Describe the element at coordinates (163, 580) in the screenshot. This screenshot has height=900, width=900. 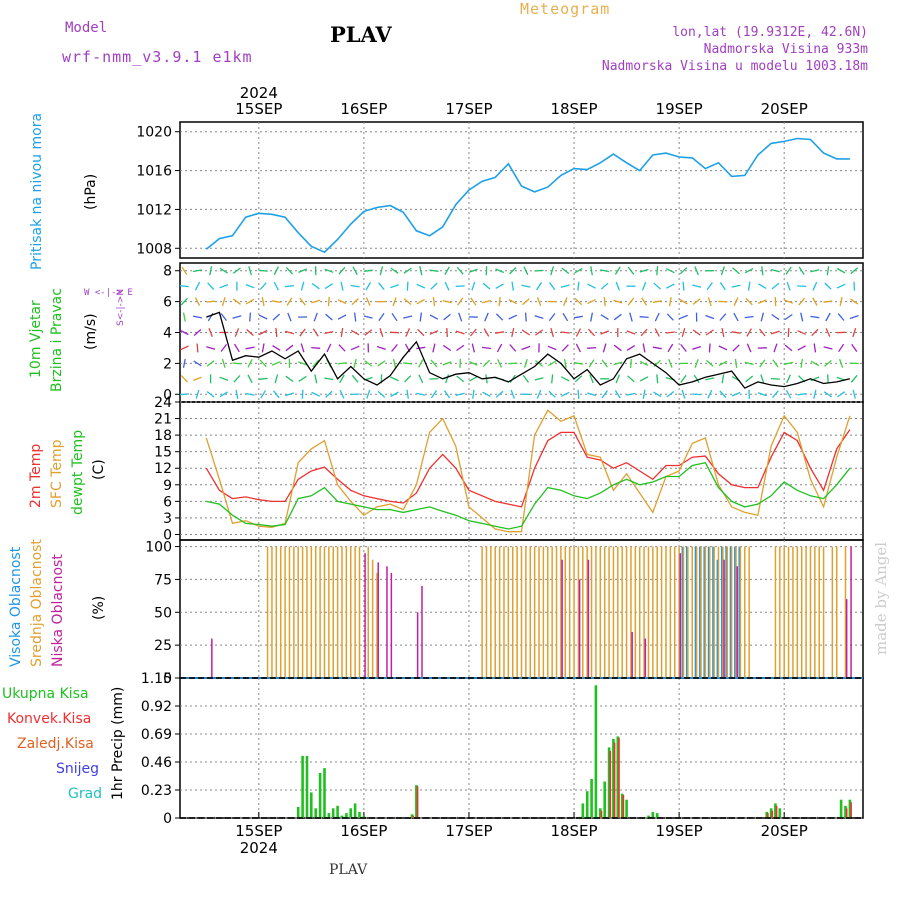
I see `y-tick-label: 75` at that location.